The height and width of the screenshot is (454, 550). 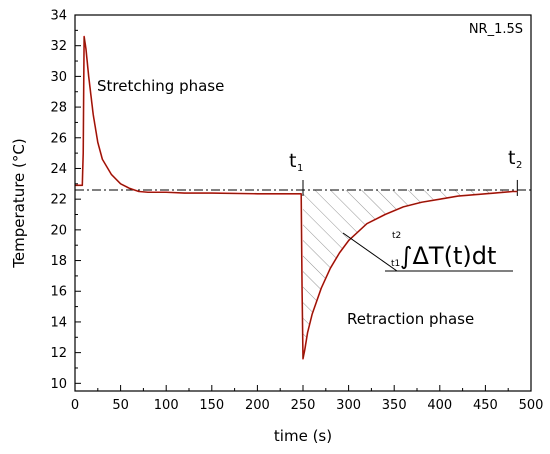 What do you see at coordinates (370, 252) in the screenshot?
I see `integral-leader-line` at bounding box center [370, 252].